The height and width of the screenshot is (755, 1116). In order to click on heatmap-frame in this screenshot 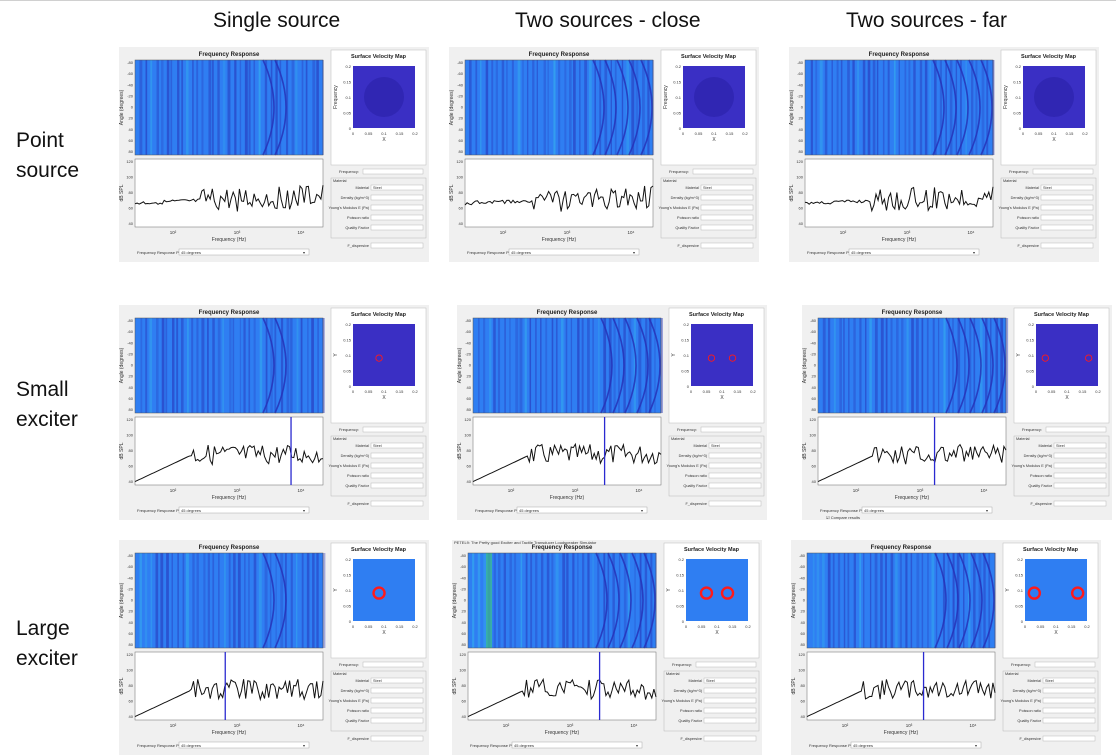, I will do `click(899, 107)`.